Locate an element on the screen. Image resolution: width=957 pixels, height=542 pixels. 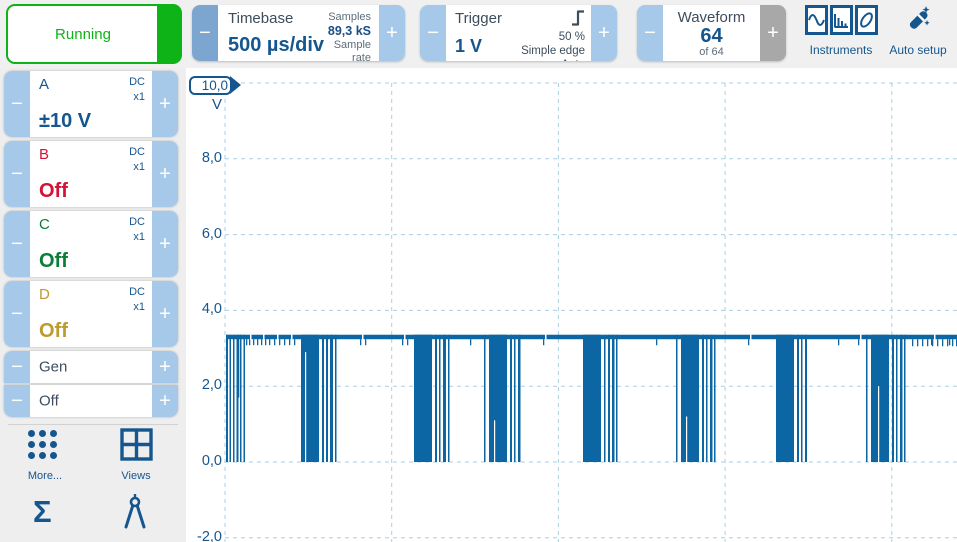
waveform-body: Waveform 64 of 64 is located at coordinates (711, 33).